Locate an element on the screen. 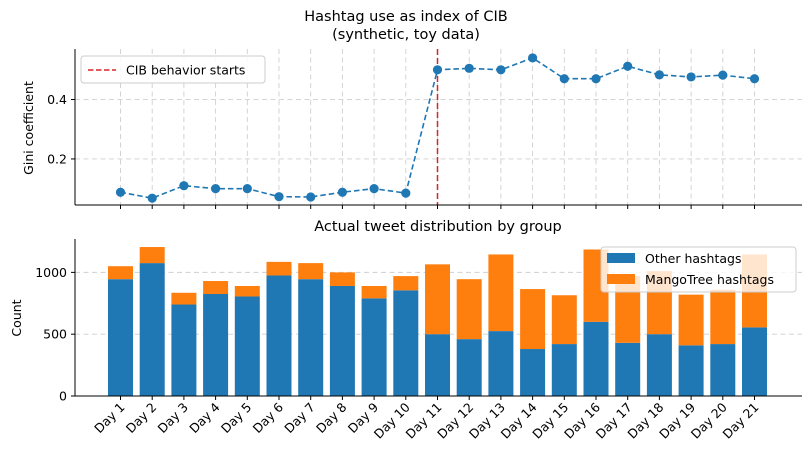  bottom-x-tick-label: Day 21 is located at coordinates (741, 421).